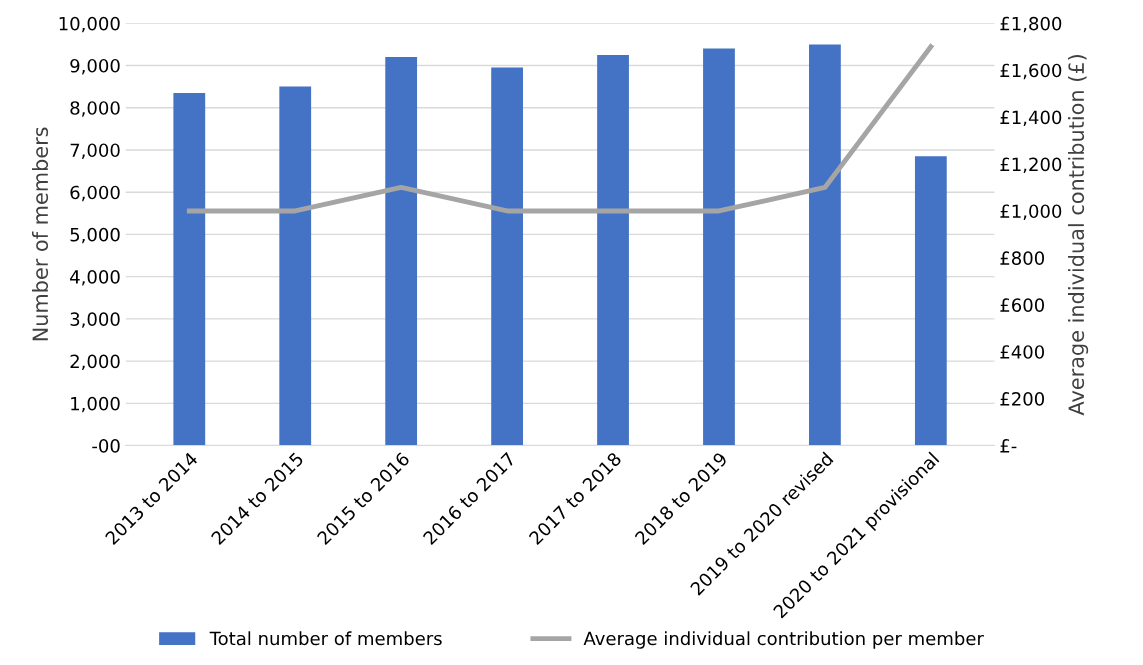 The width and height of the screenshot is (1143, 665). What do you see at coordinates (1022, 258) in the screenshot?
I see `y2-tick-label: £800` at bounding box center [1022, 258].